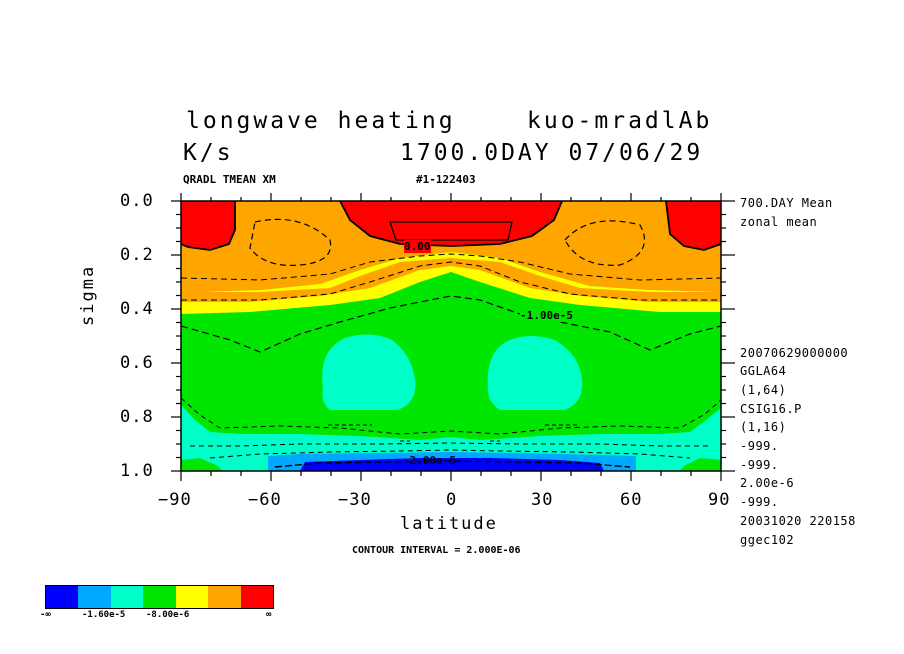 Image resolution: width=904 pixels, height=654 pixels. Describe the element at coordinates (620, 121) in the screenshot. I see `title-line1-right: kuo-mradlAb` at that location.